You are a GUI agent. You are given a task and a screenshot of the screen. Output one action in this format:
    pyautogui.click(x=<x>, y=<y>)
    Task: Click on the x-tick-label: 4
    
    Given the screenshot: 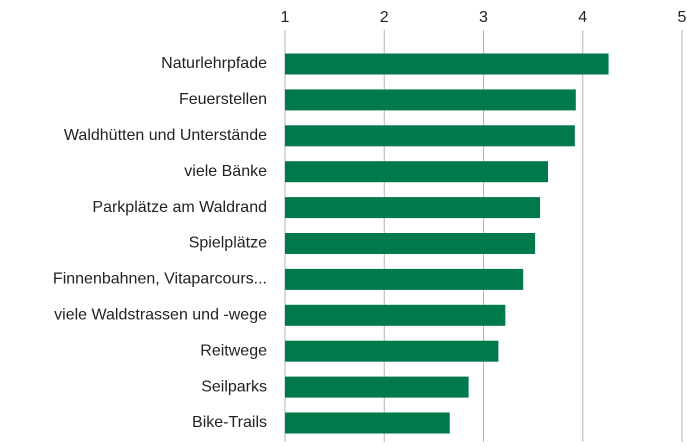 What is the action you would take?
    pyautogui.click(x=582, y=17)
    